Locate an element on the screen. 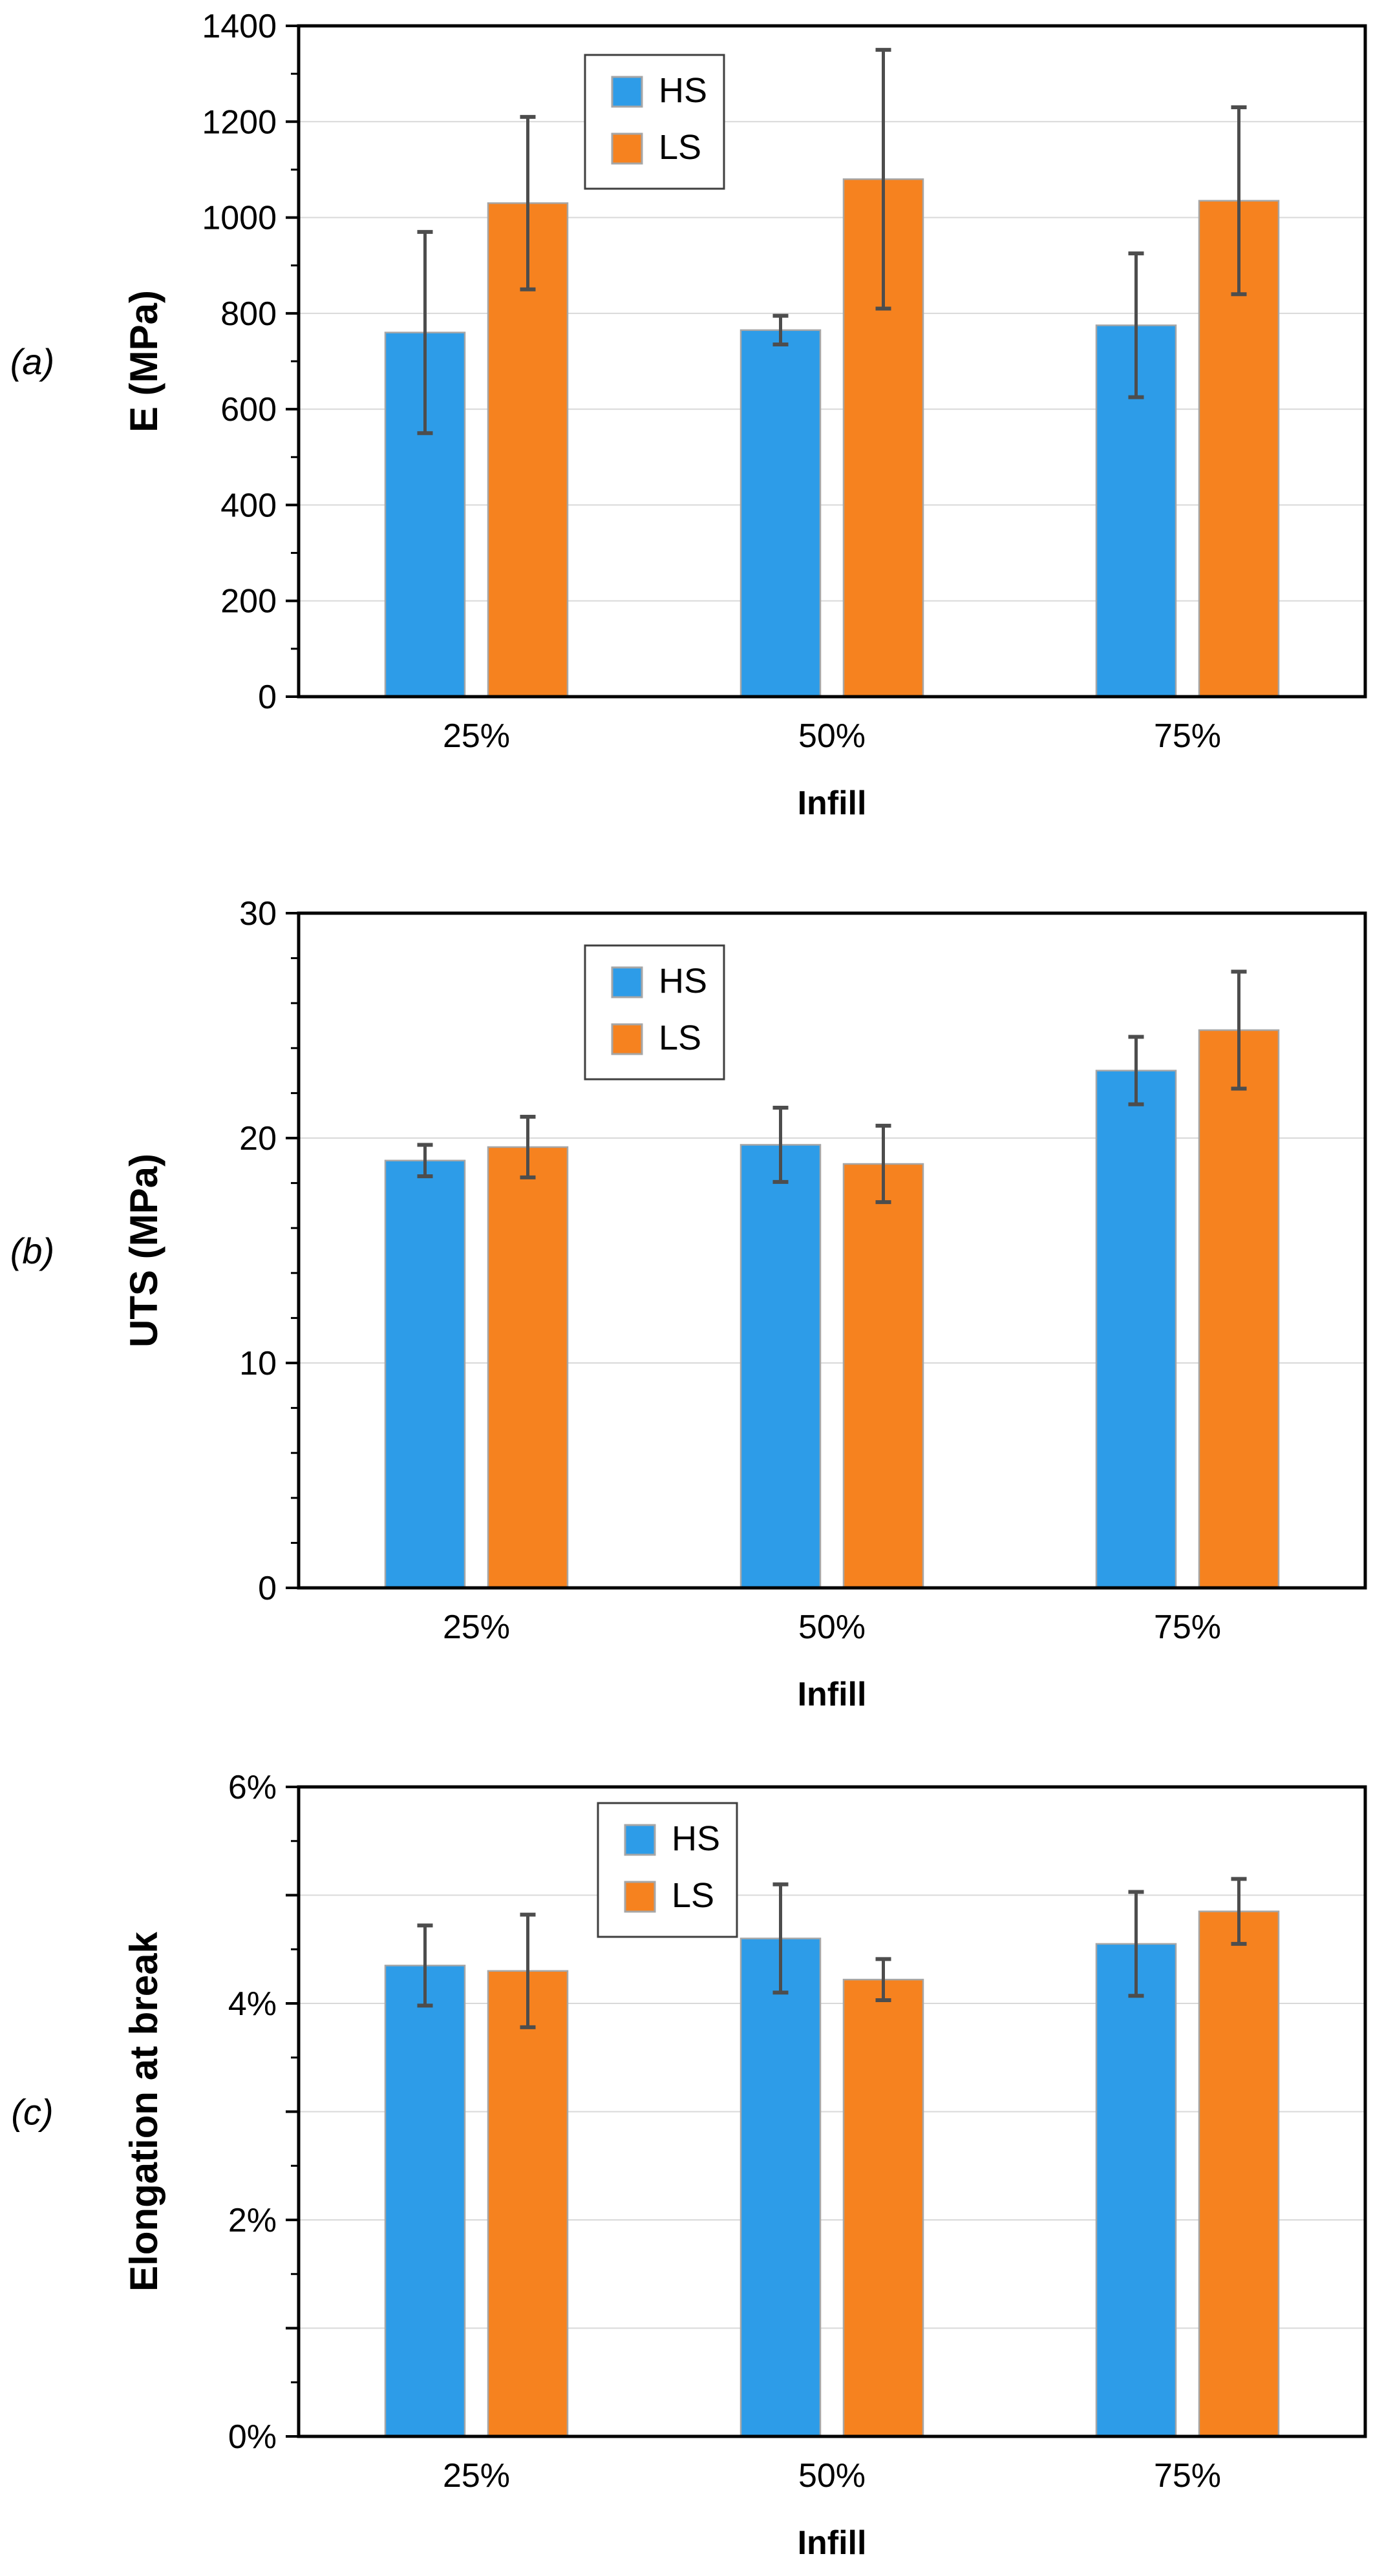  y-axis-title: E (MPa) is located at coordinates (143, 361).